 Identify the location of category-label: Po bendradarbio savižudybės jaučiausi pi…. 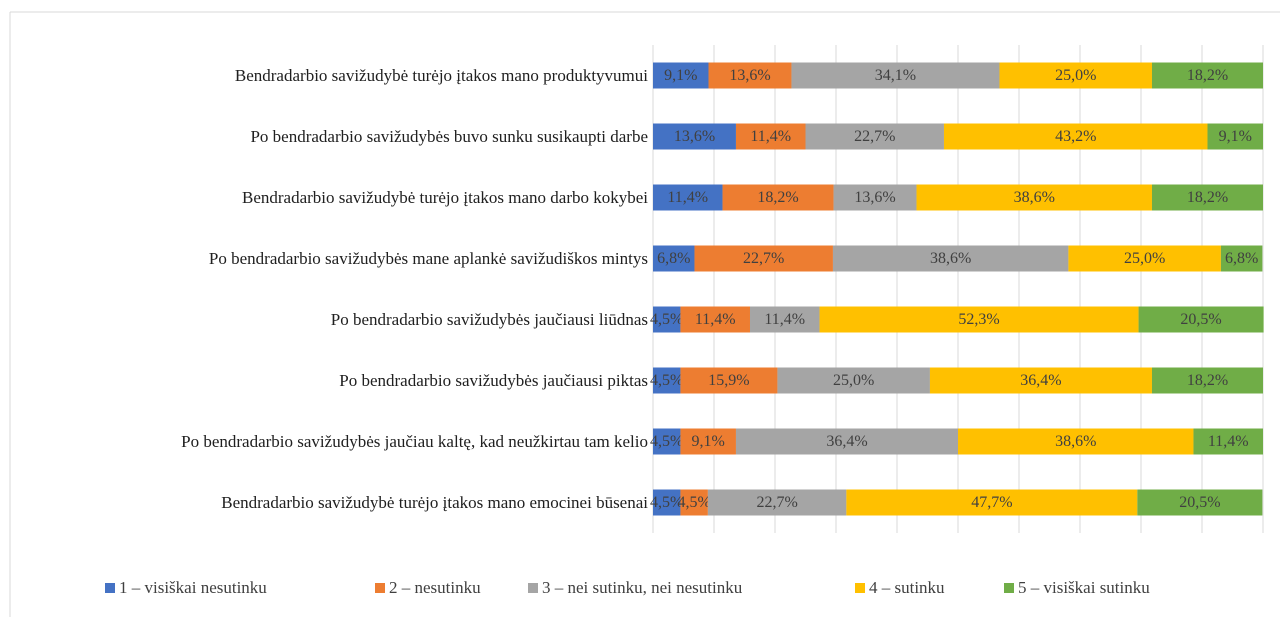
(493, 380).